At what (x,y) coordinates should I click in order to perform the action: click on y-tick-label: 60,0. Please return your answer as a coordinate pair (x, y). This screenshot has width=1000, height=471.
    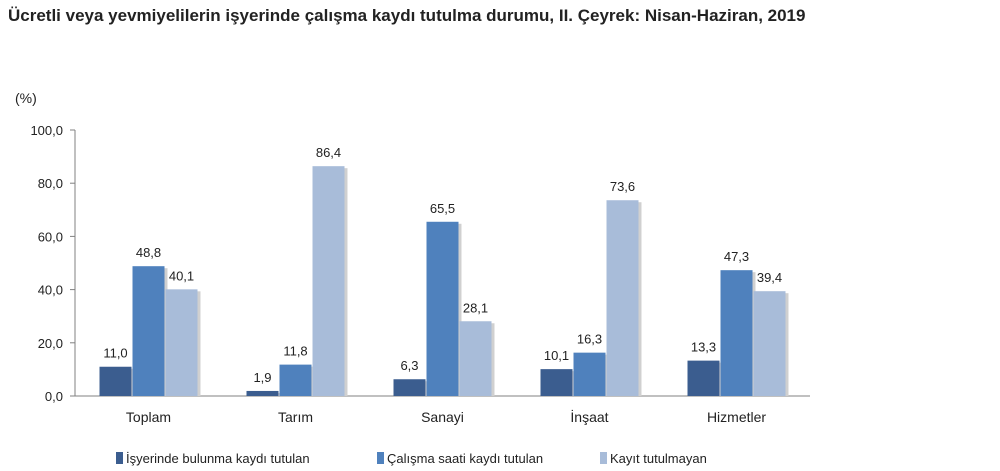
    Looking at the image, I should click on (50, 236).